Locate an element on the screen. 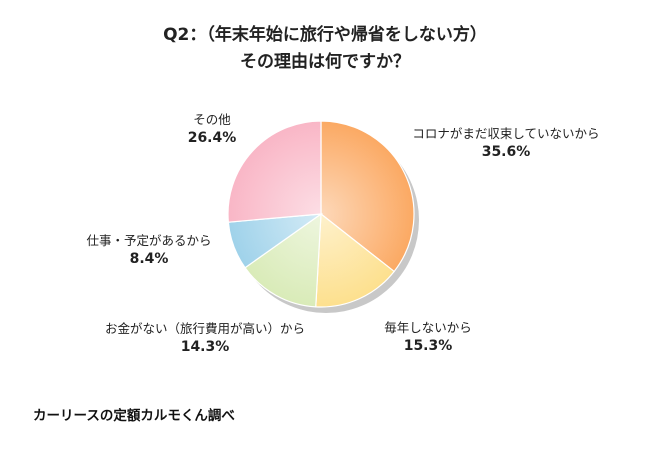 This screenshot has width=650, height=451. source-note: カーリースの定額カルモくん調べ is located at coordinates (134, 416).